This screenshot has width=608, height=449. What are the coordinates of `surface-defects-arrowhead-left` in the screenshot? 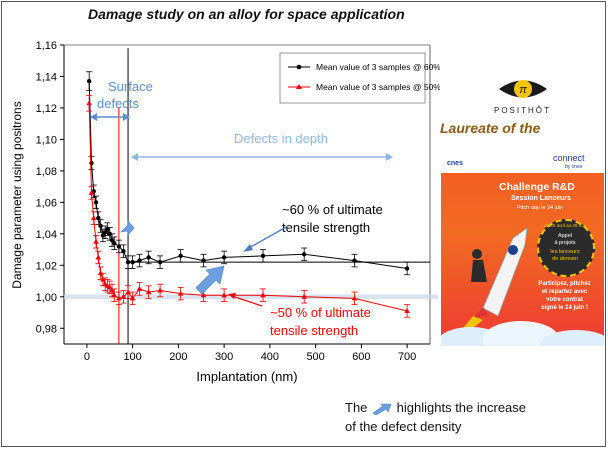 It's located at (93, 117).